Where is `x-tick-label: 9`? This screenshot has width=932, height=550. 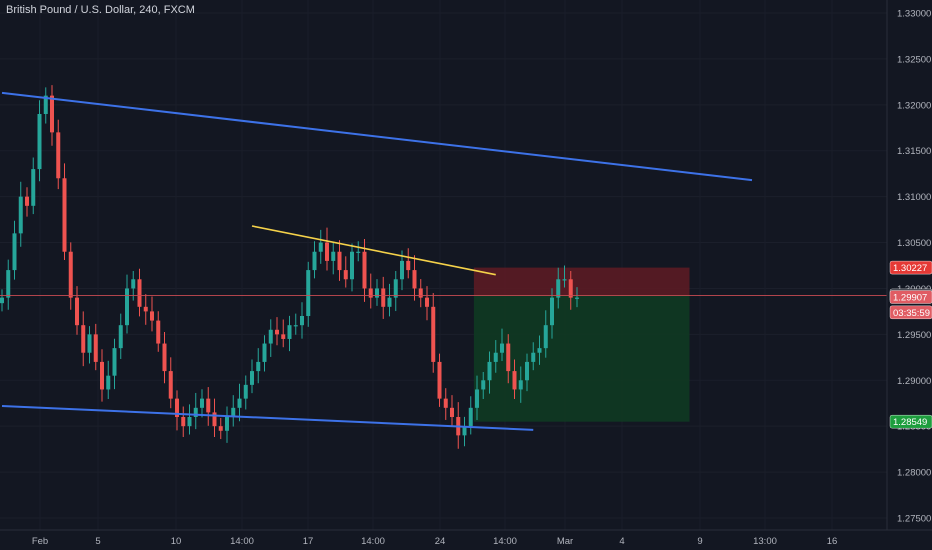
x-tick-label: 9 is located at coordinates (699, 541).